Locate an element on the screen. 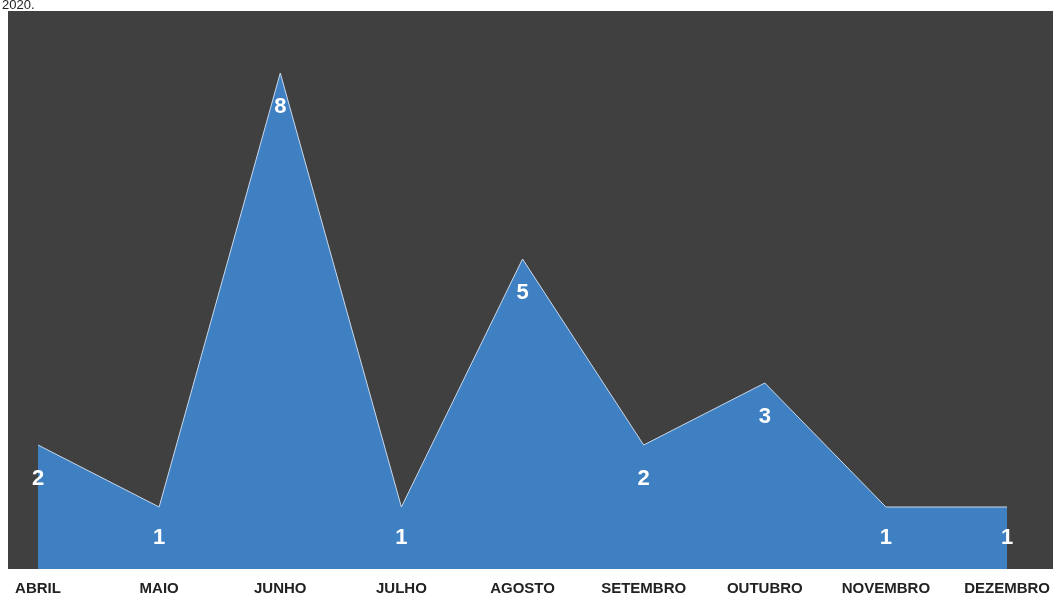 This screenshot has width=1057, height=601. x-tick-label: NOVEMBRO is located at coordinates (886, 588).